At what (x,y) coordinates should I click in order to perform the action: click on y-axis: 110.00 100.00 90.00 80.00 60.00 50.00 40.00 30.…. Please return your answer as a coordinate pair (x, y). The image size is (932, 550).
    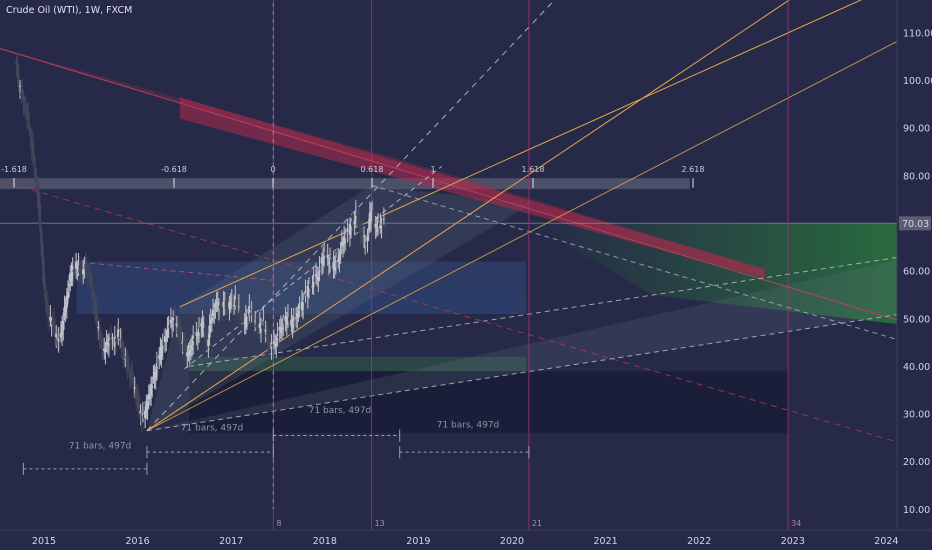
    Looking at the image, I should click on (915, 272).